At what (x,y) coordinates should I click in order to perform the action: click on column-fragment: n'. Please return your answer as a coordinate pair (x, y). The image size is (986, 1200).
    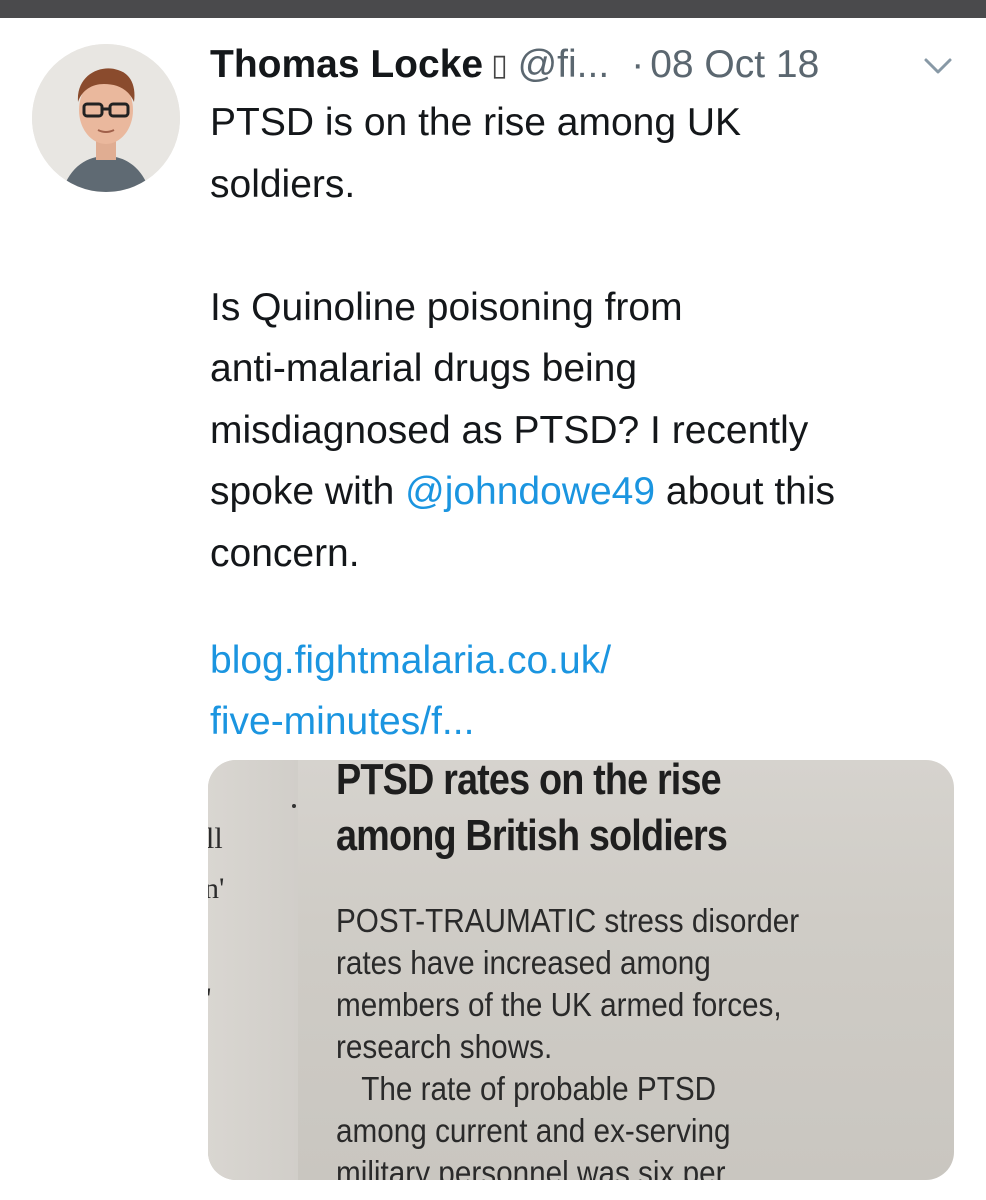
    Looking at the image, I should click on (216, 888).